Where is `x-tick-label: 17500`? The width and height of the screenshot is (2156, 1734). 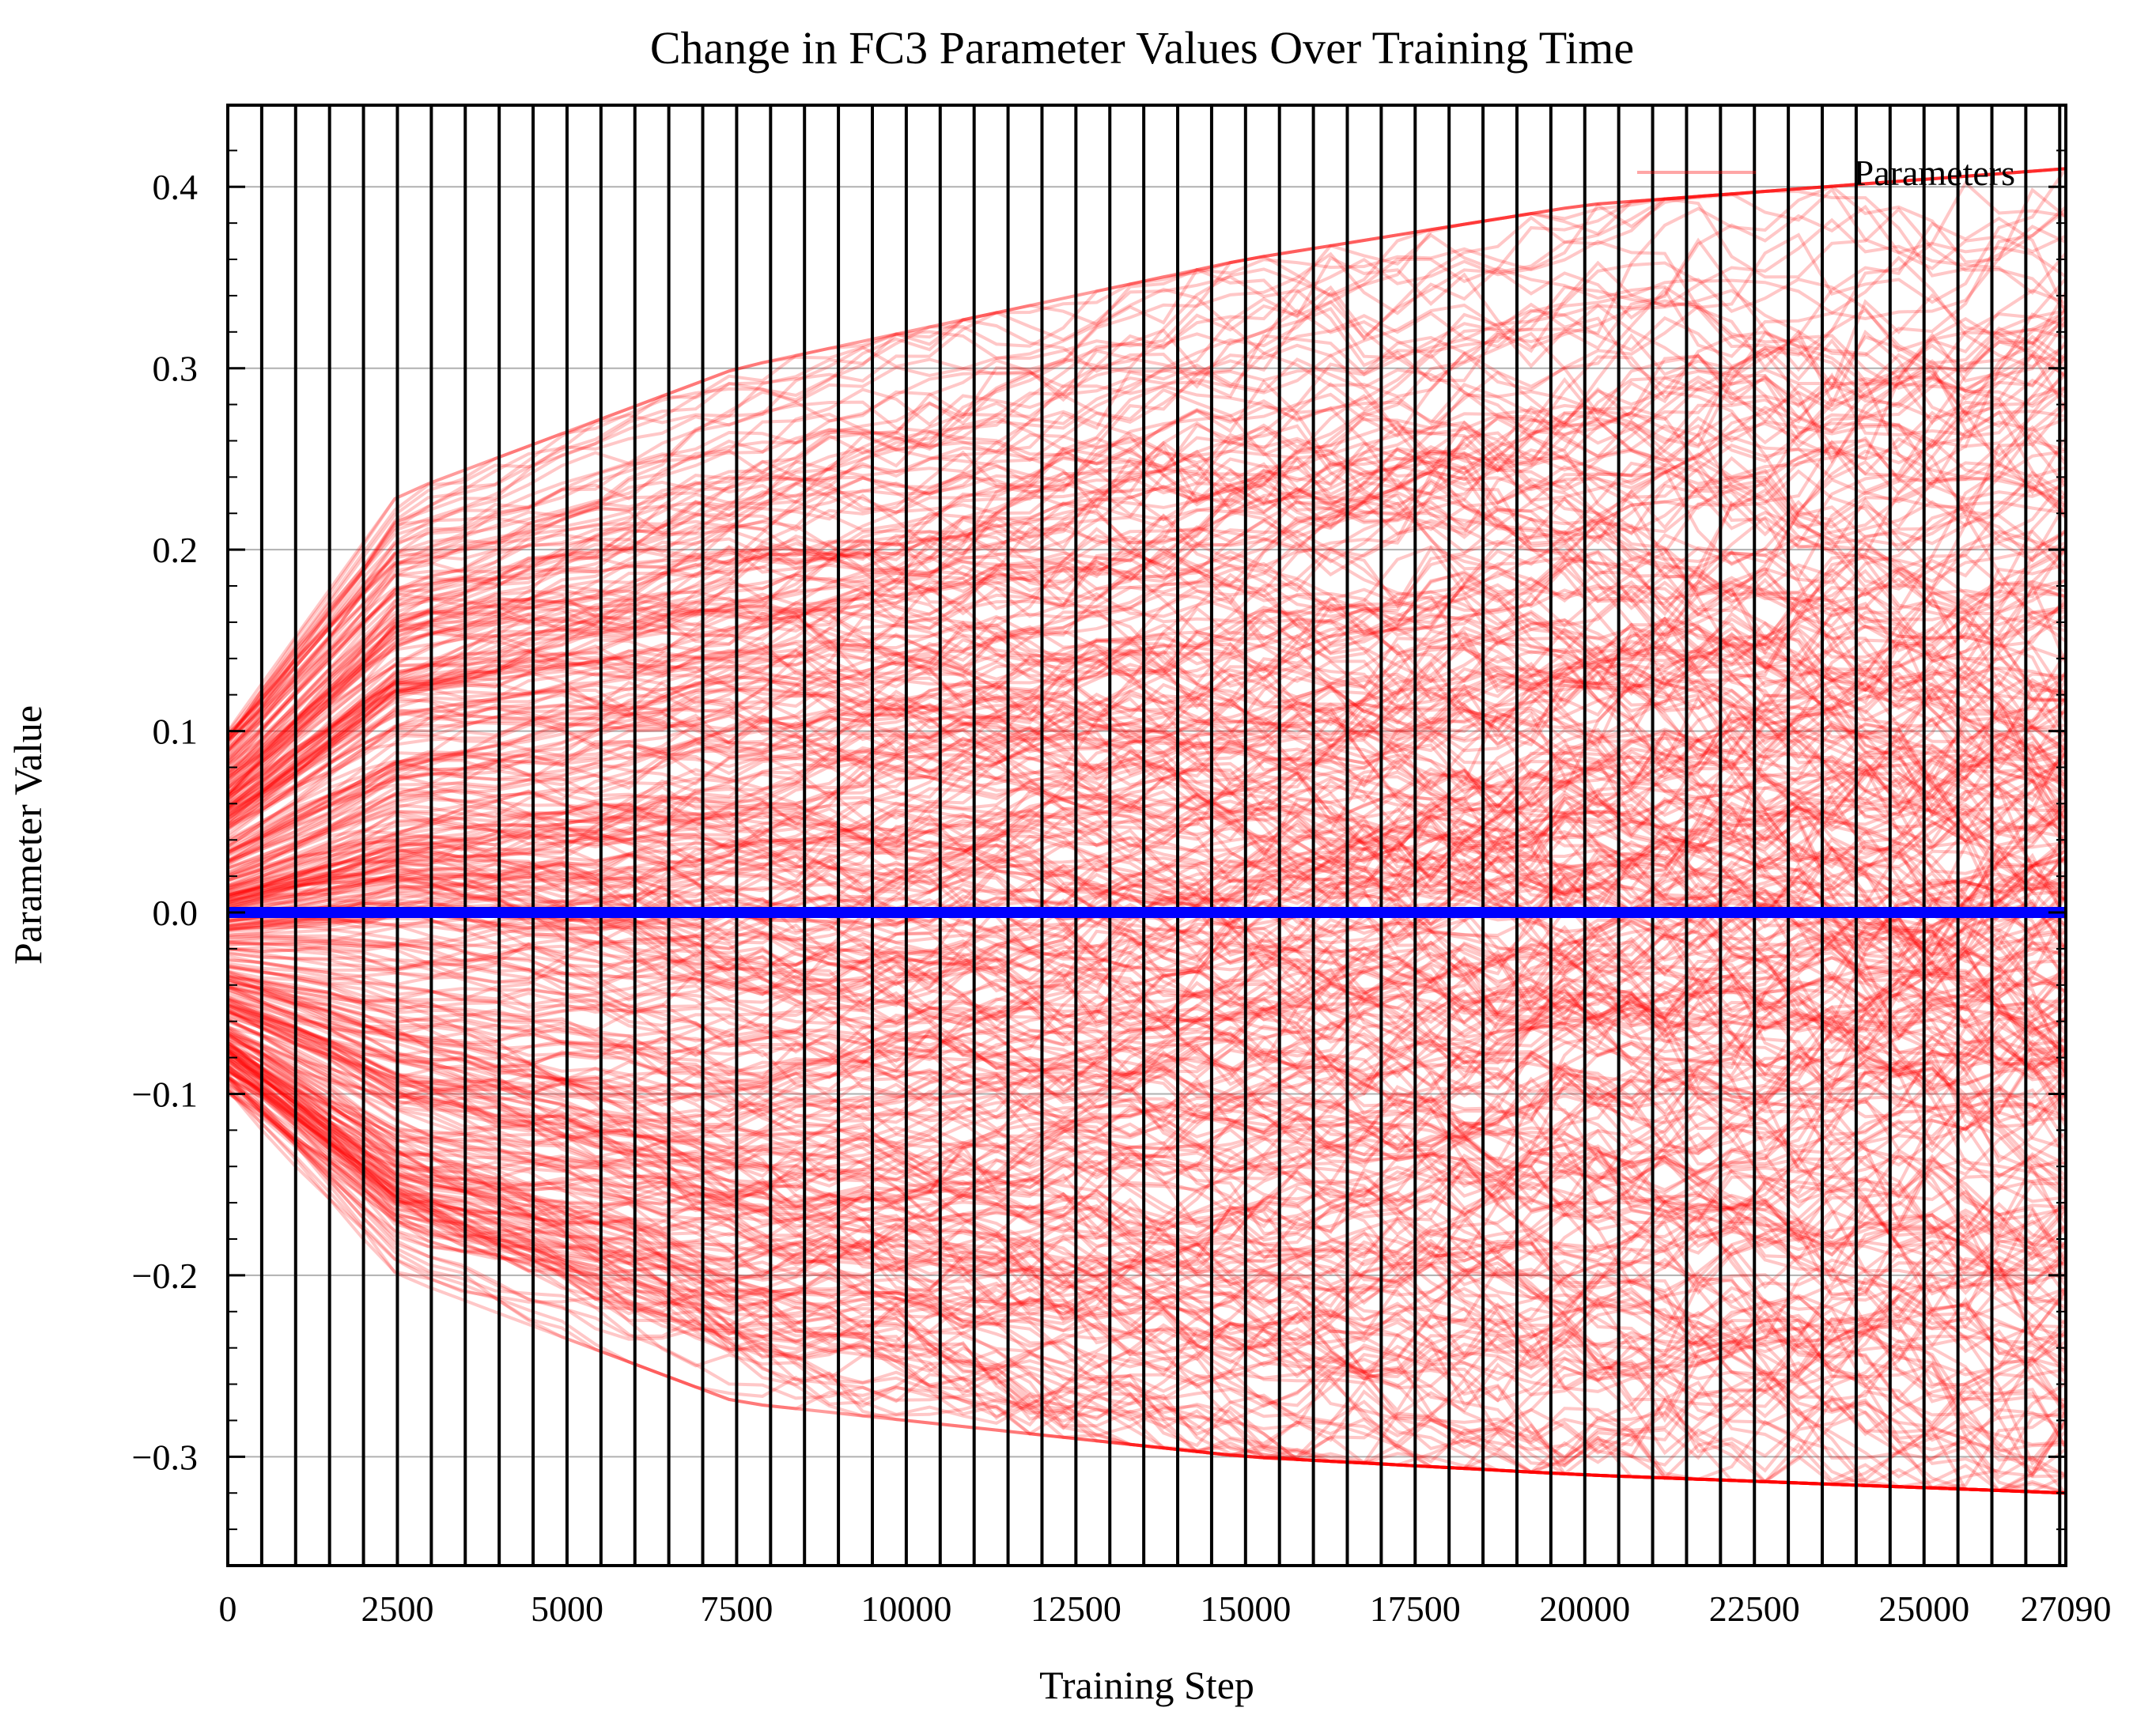 x-tick-label: 17500 is located at coordinates (1416, 1609).